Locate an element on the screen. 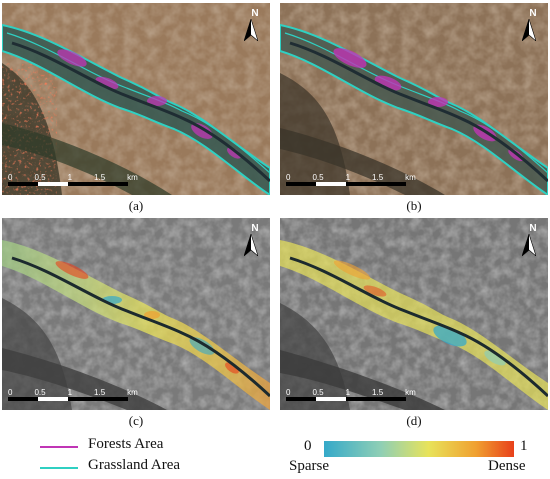 The width and height of the screenshot is (550, 479). forests-legend-label: Forests Area is located at coordinates (126, 444).